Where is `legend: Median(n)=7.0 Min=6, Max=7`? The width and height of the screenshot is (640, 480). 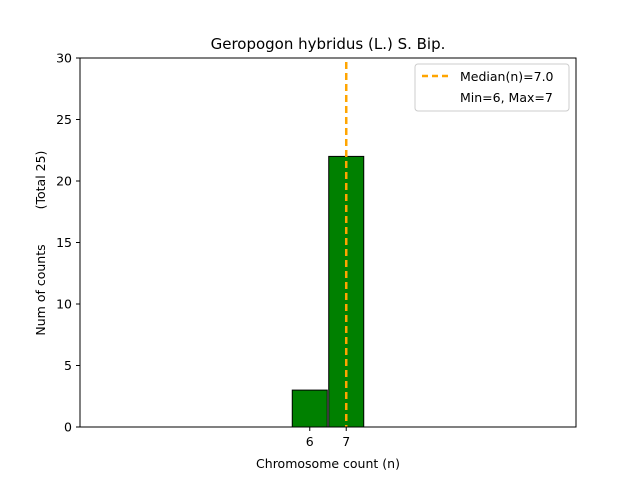
legend: Median(n)=7.0 Min=6, Max=7 is located at coordinates (492, 87).